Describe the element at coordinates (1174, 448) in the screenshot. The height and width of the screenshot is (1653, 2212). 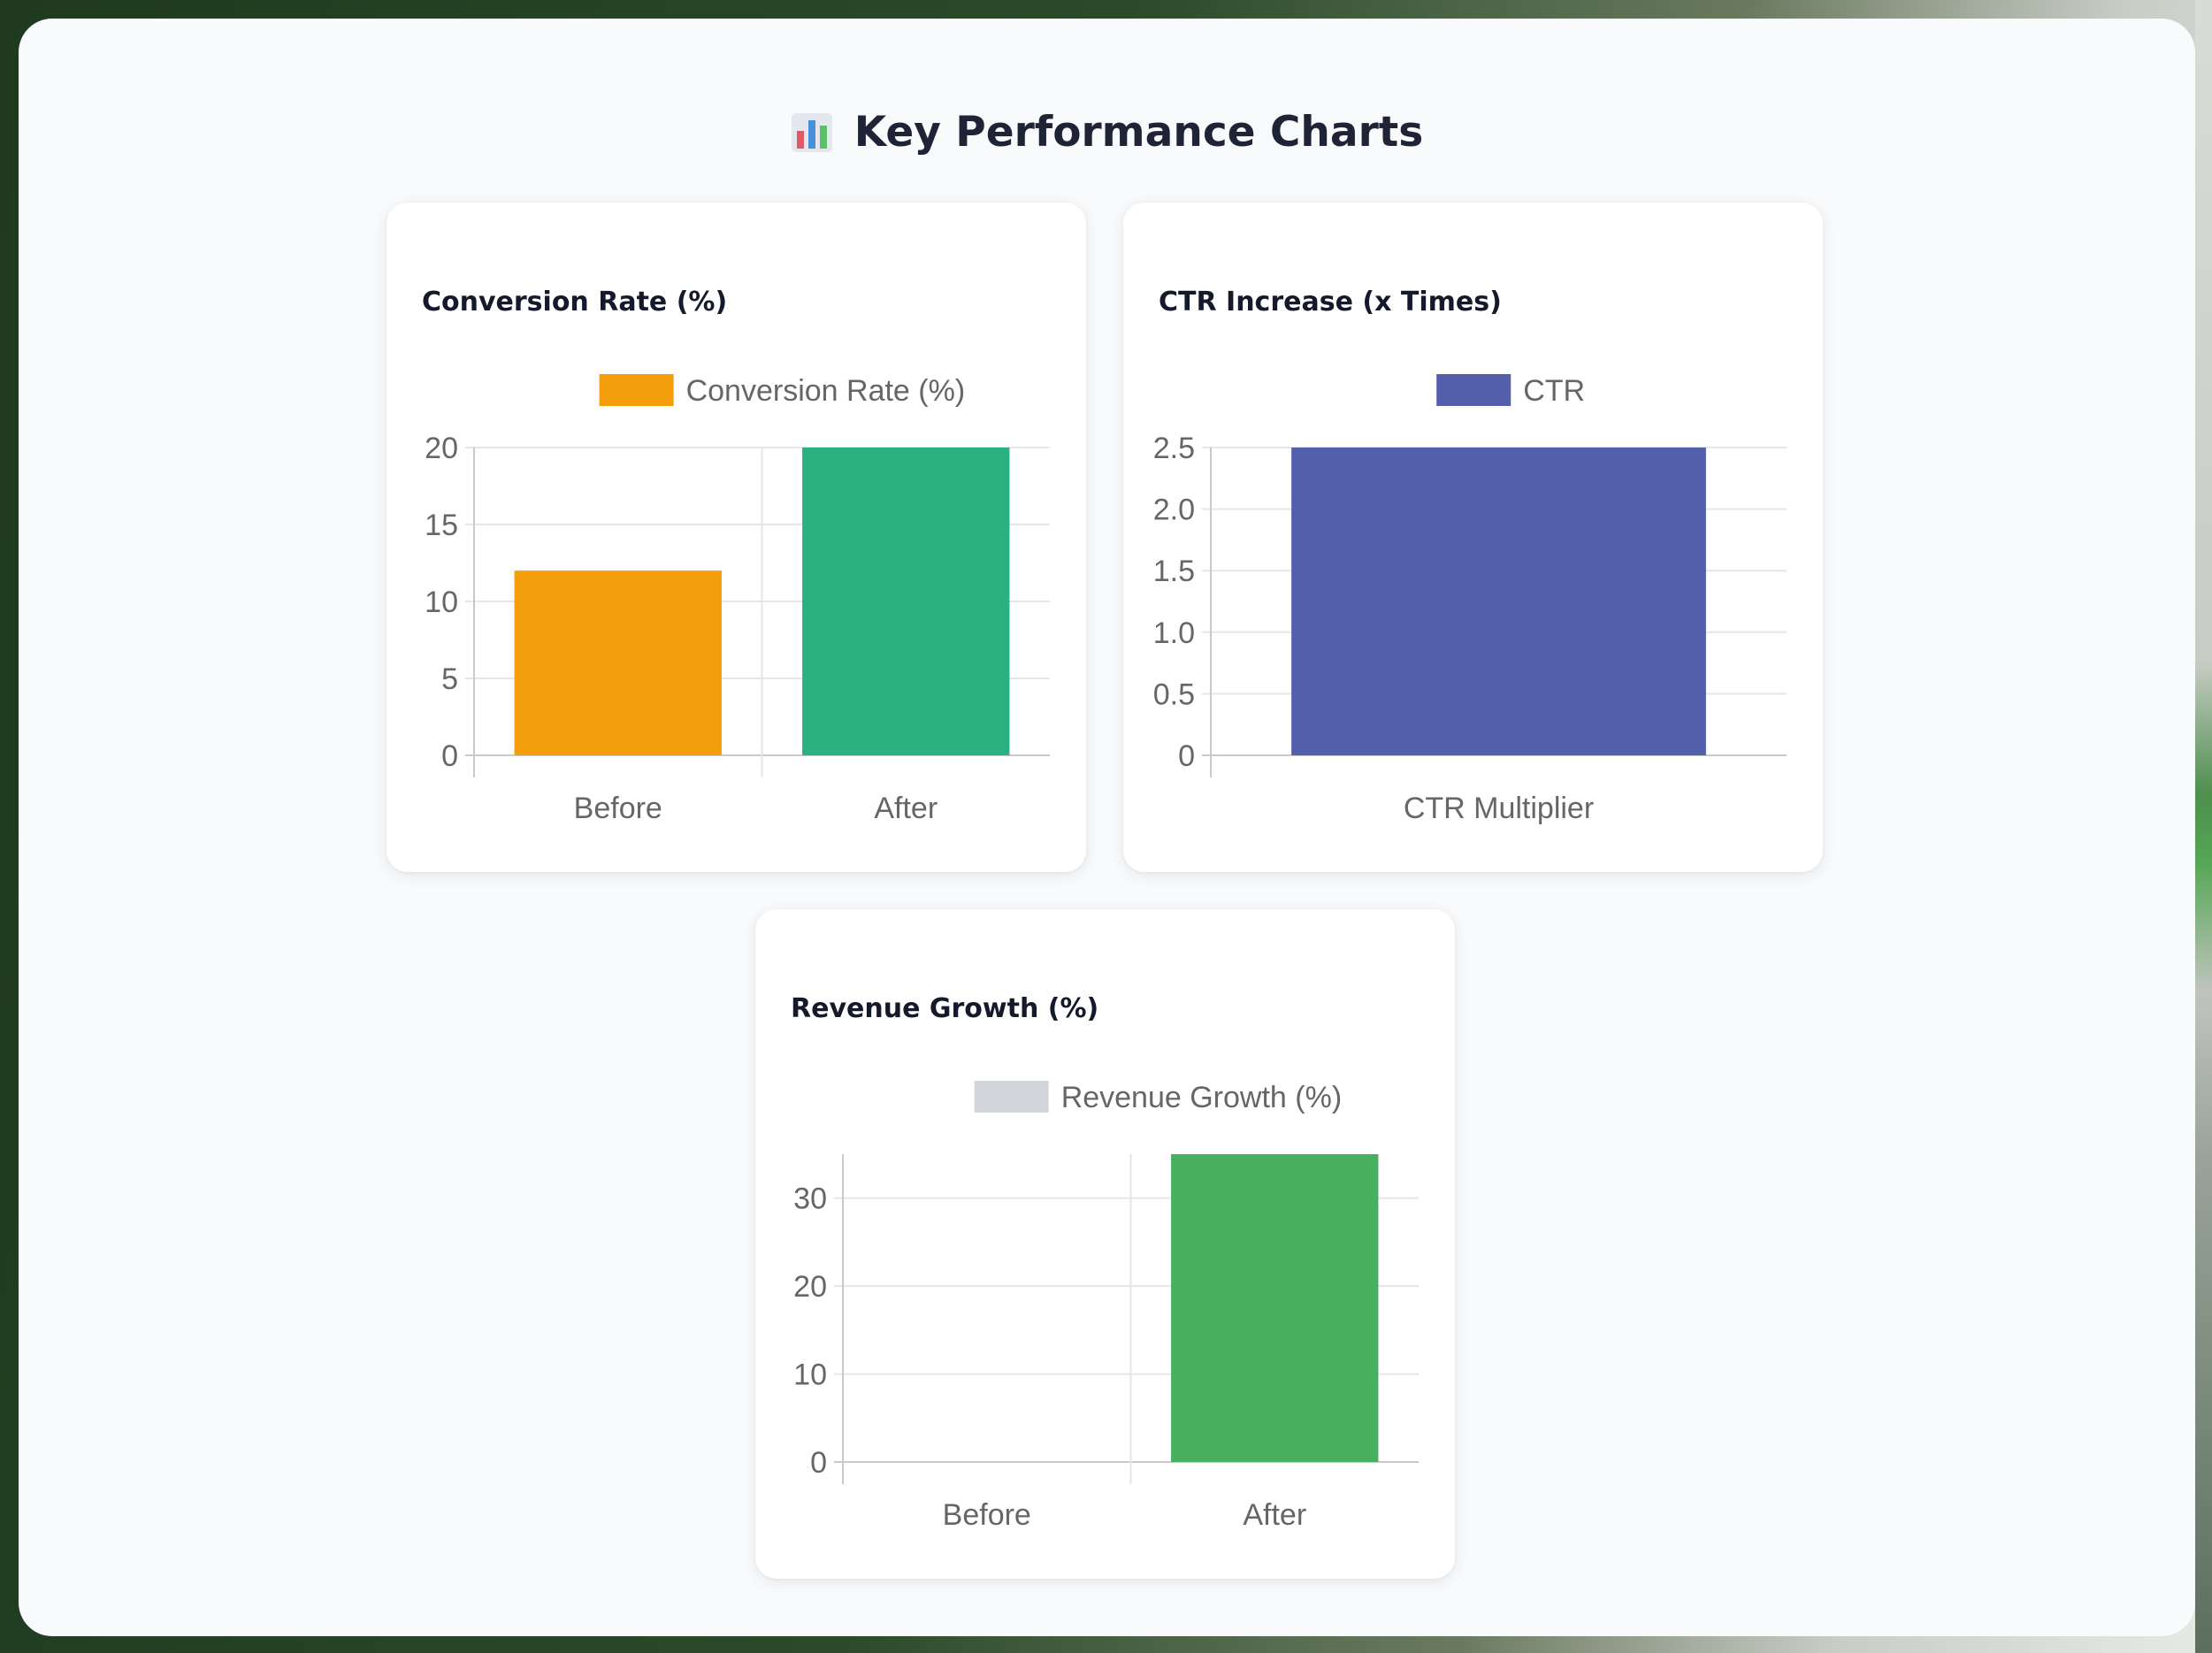
I see `y-tick-label: 2.5` at that location.